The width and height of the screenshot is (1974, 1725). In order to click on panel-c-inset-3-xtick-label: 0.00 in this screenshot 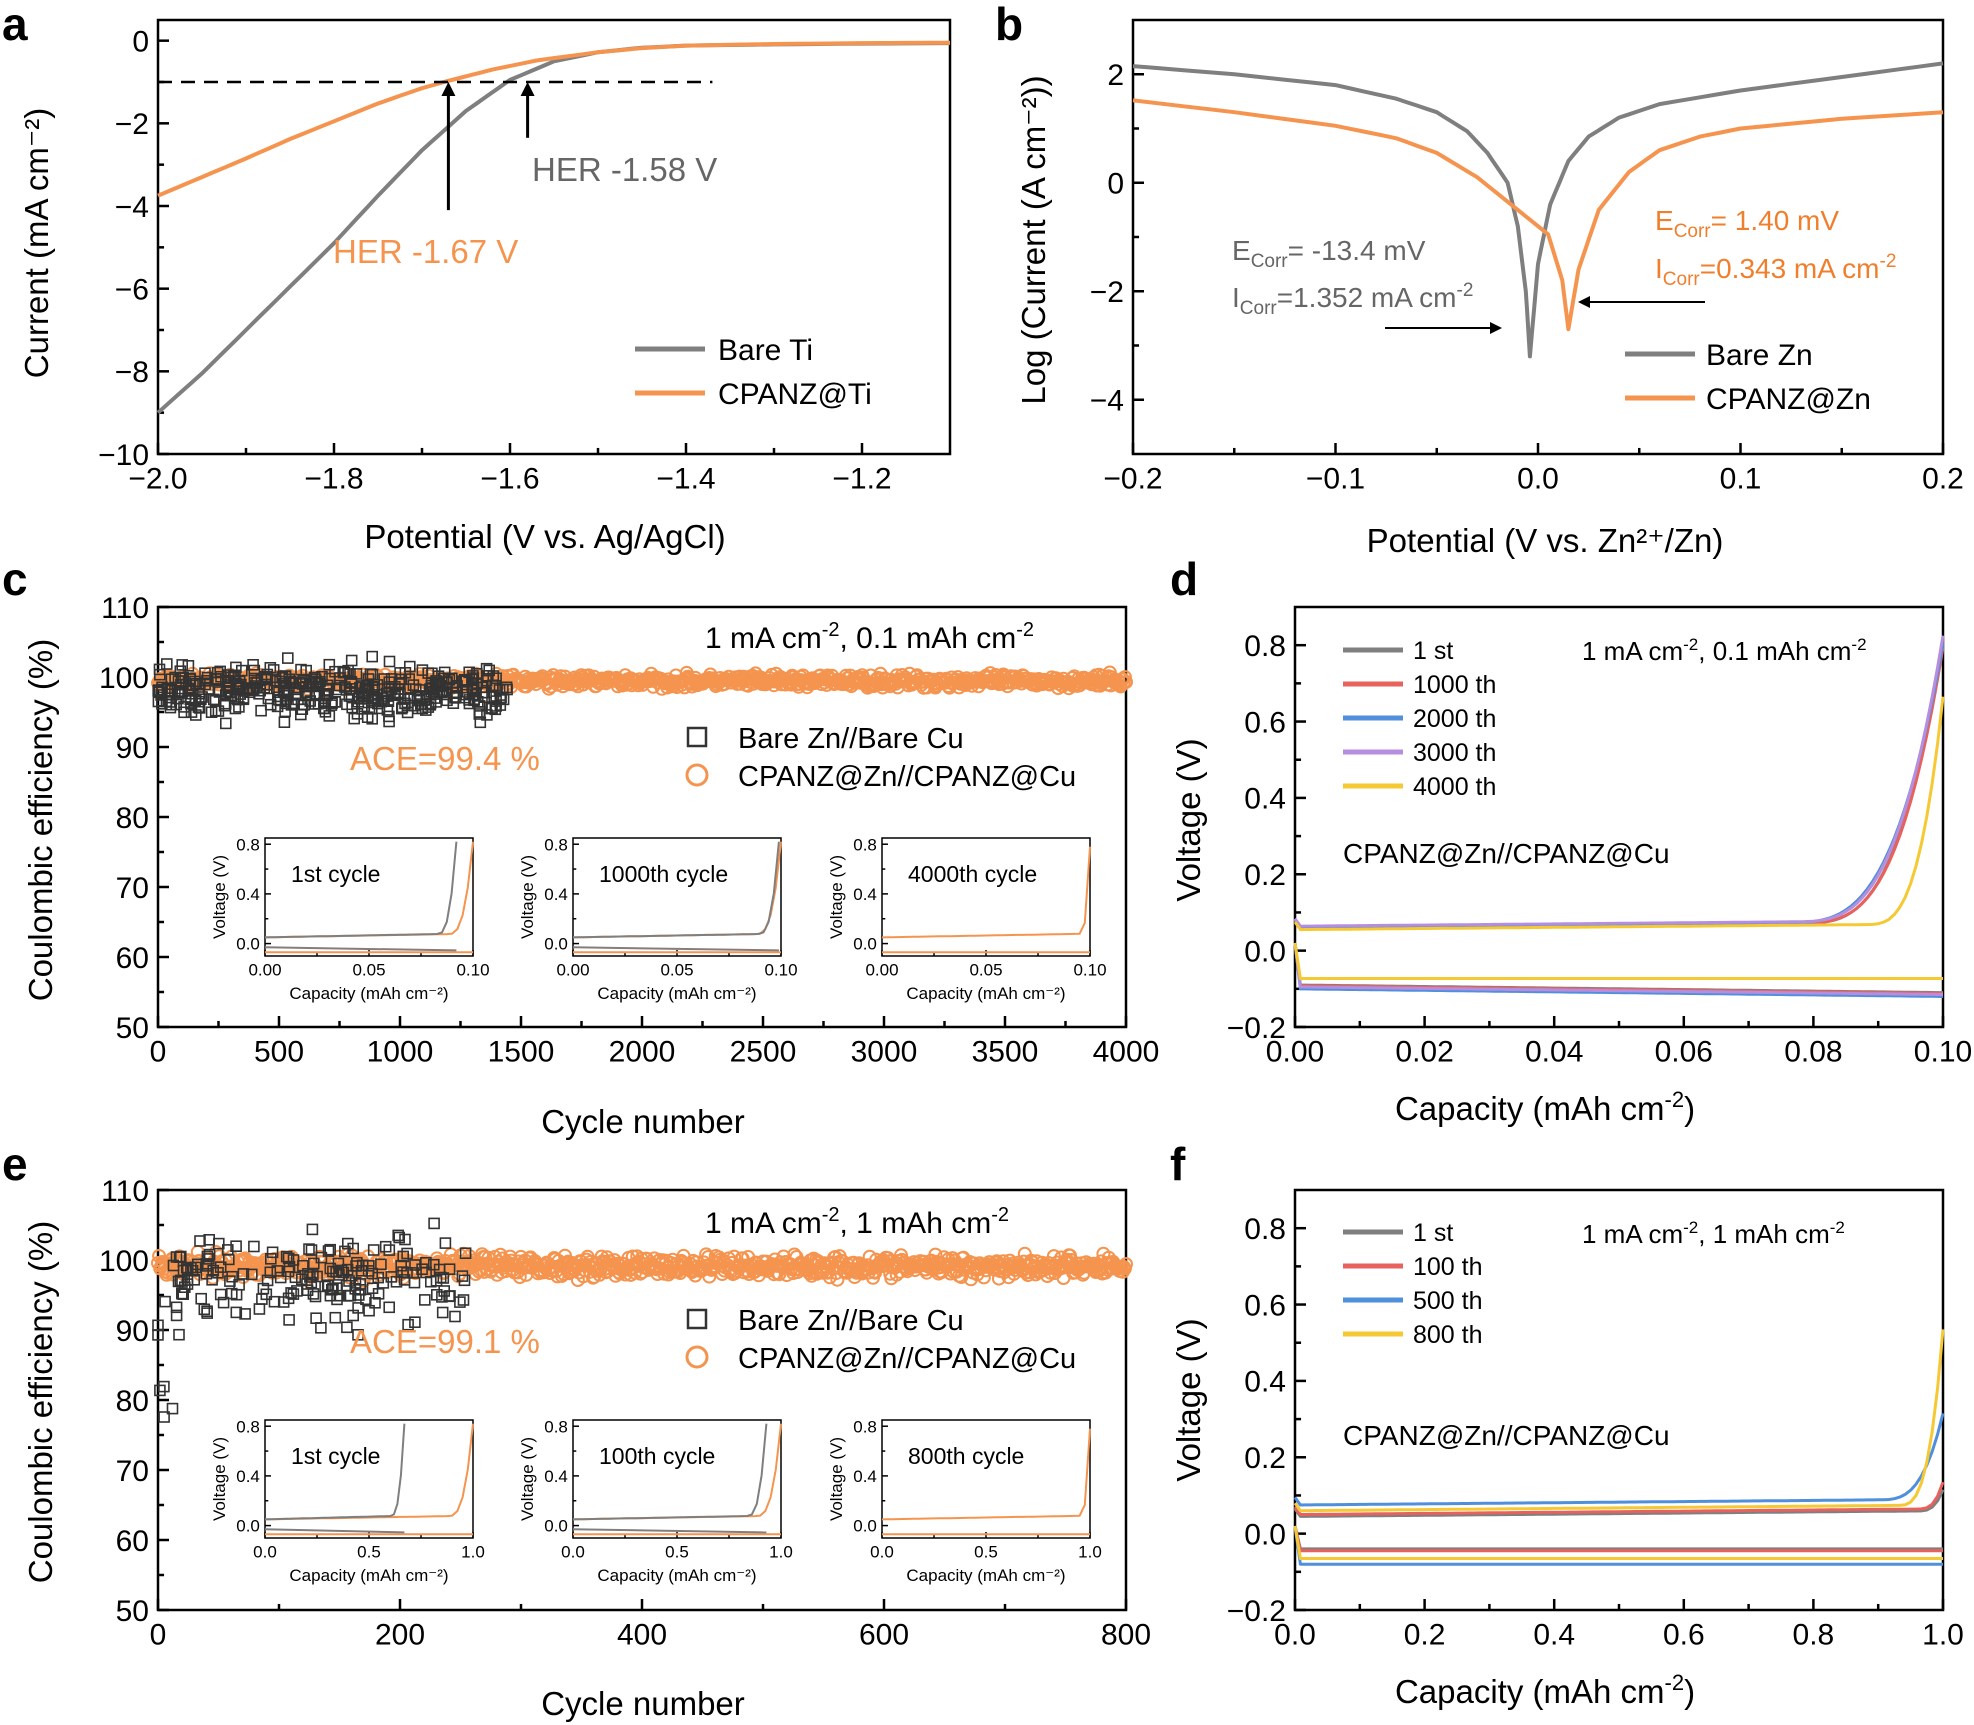, I will do `click(881, 970)`.